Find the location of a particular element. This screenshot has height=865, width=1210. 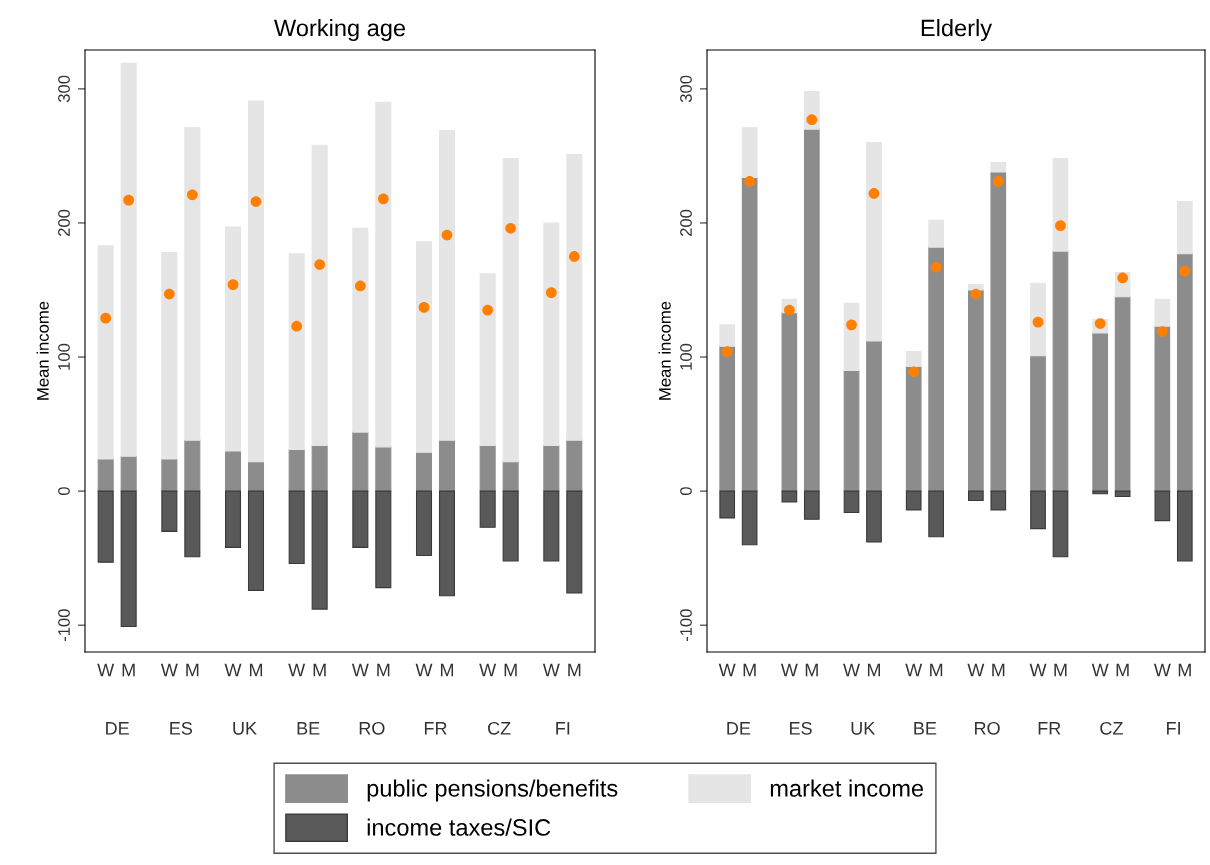

legend-label: public pensions/benefits is located at coordinates (492, 790).